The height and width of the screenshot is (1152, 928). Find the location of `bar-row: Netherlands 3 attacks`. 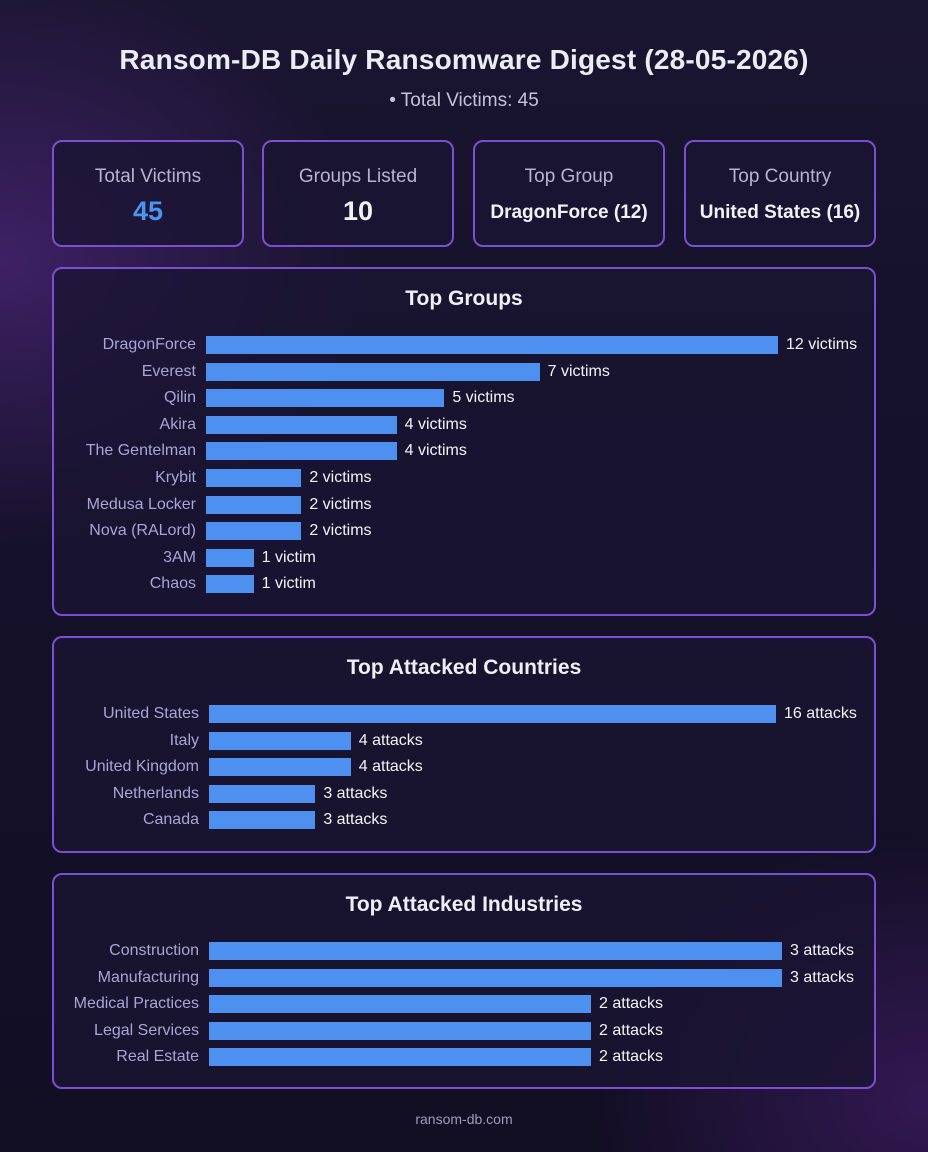

bar-row: Netherlands 3 attacks is located at coordinates (464, 794).